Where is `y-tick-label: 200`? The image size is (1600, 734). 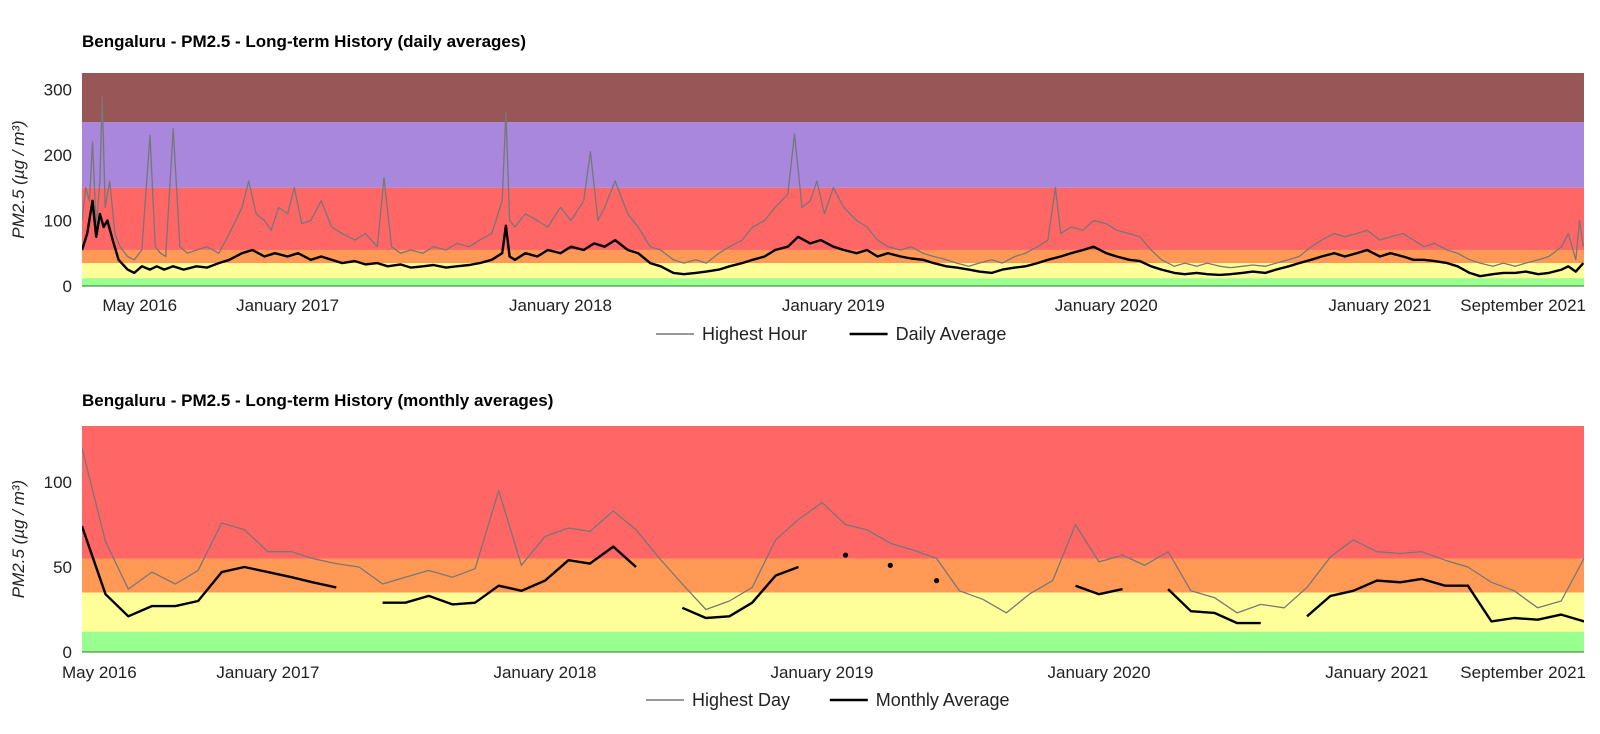 y-tick-label: 200 is located at coordinates (58, 155).